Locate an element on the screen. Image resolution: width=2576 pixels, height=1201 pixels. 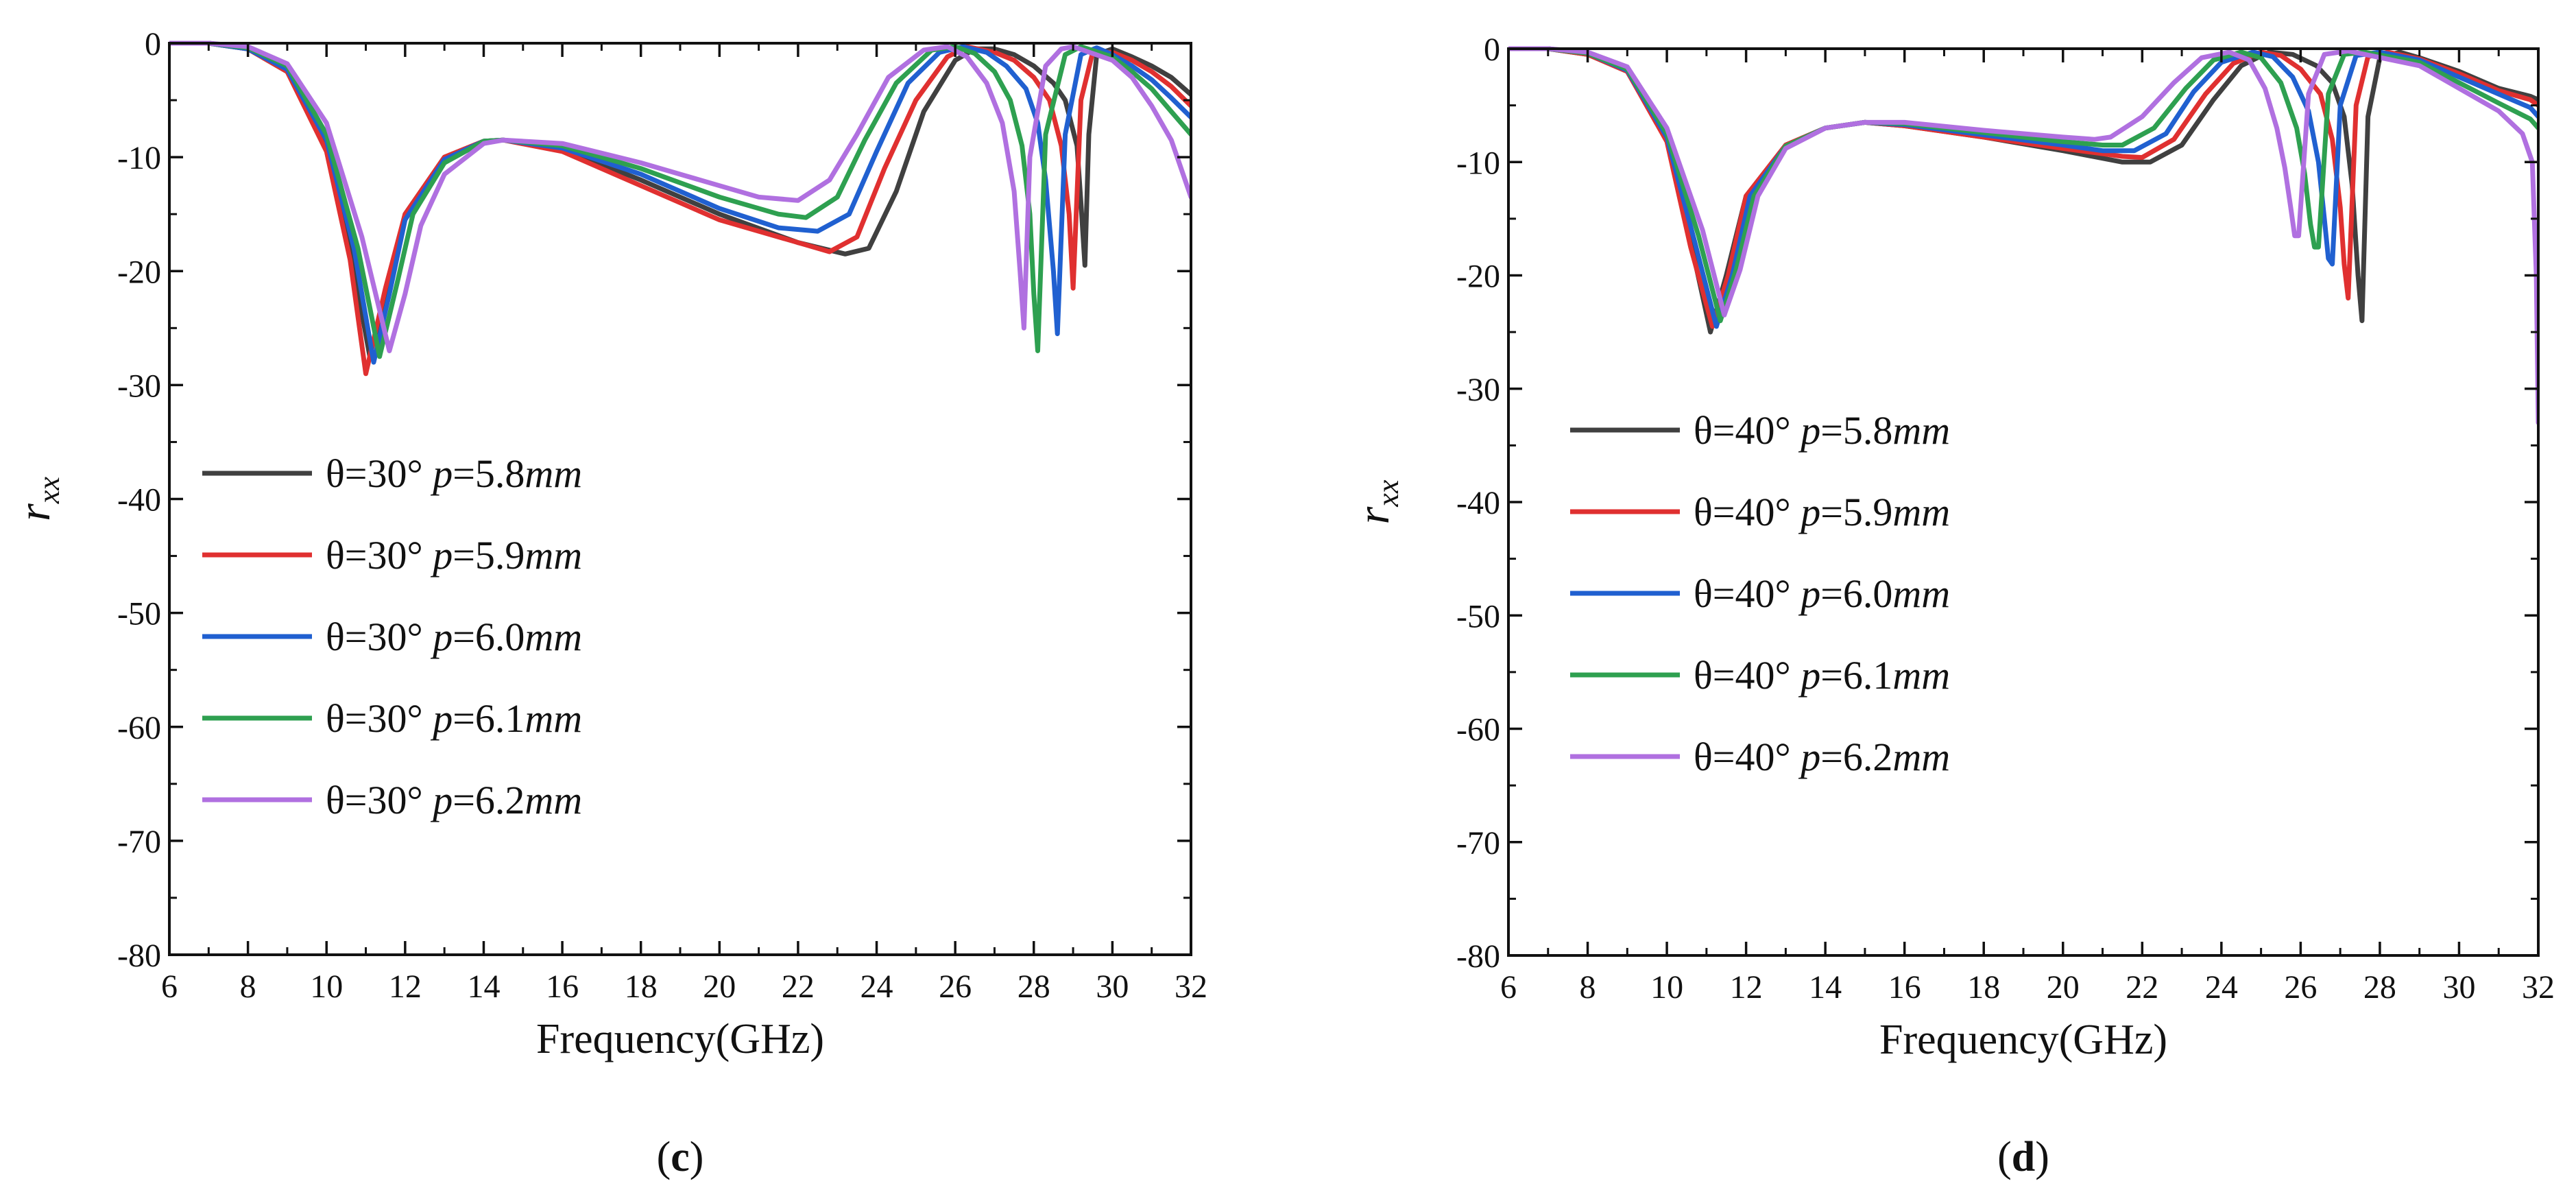
x-tick-label: 26 is located at coordinates (956, 987).